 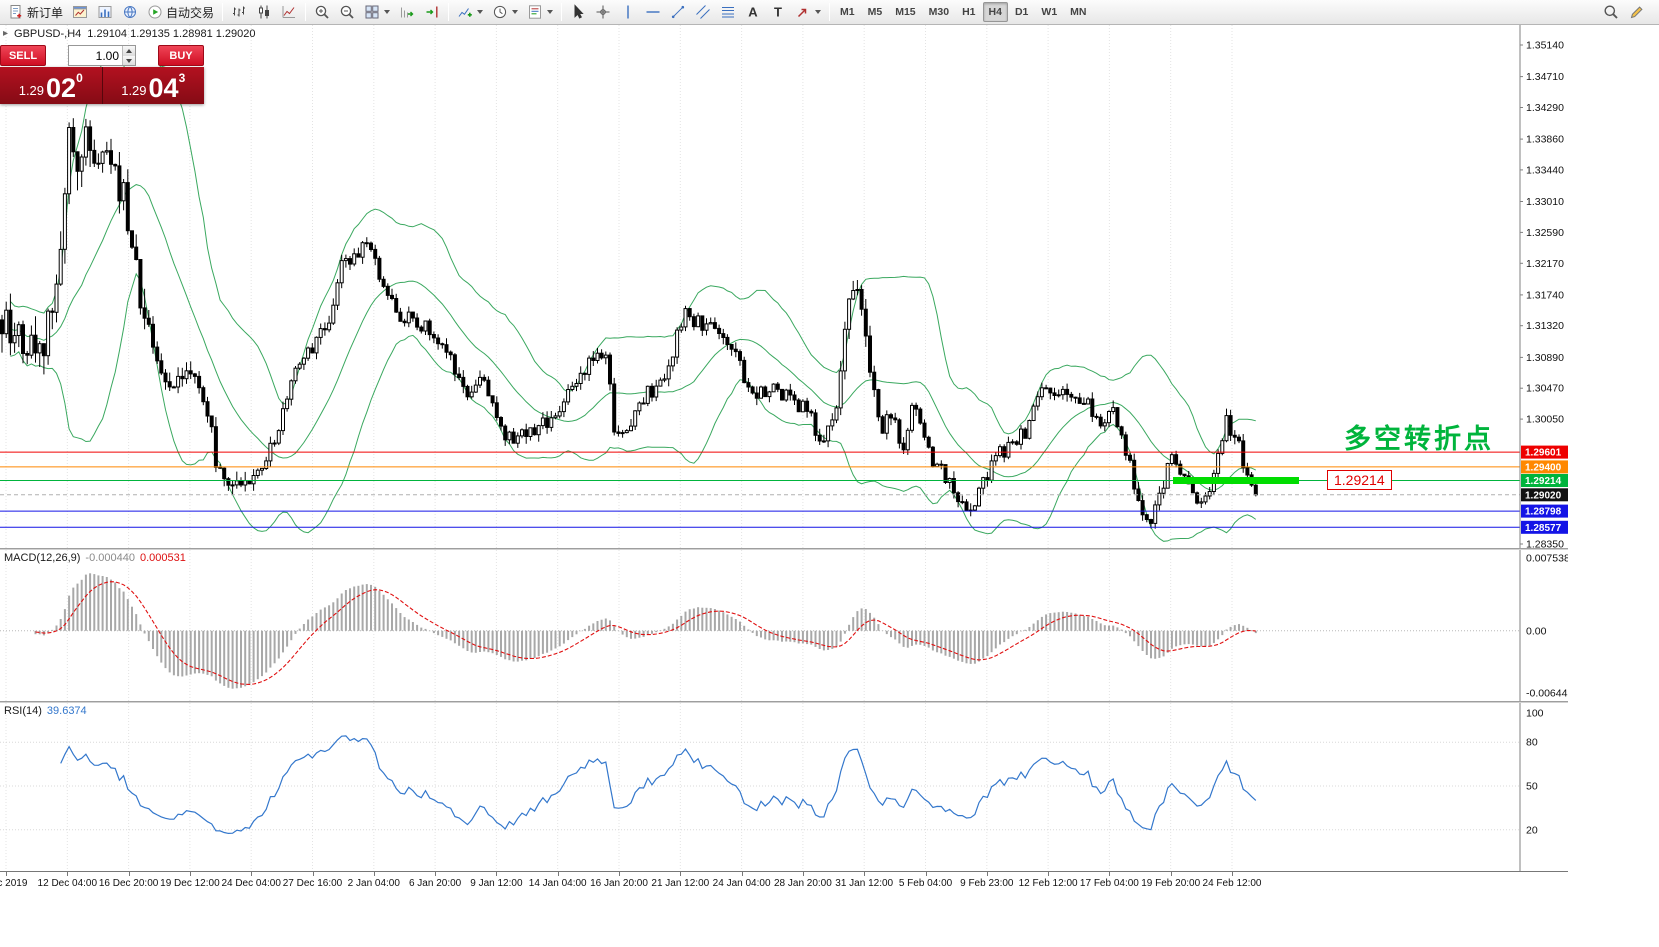 I want to click on chart-window-icon, so click(x=80, y=12).